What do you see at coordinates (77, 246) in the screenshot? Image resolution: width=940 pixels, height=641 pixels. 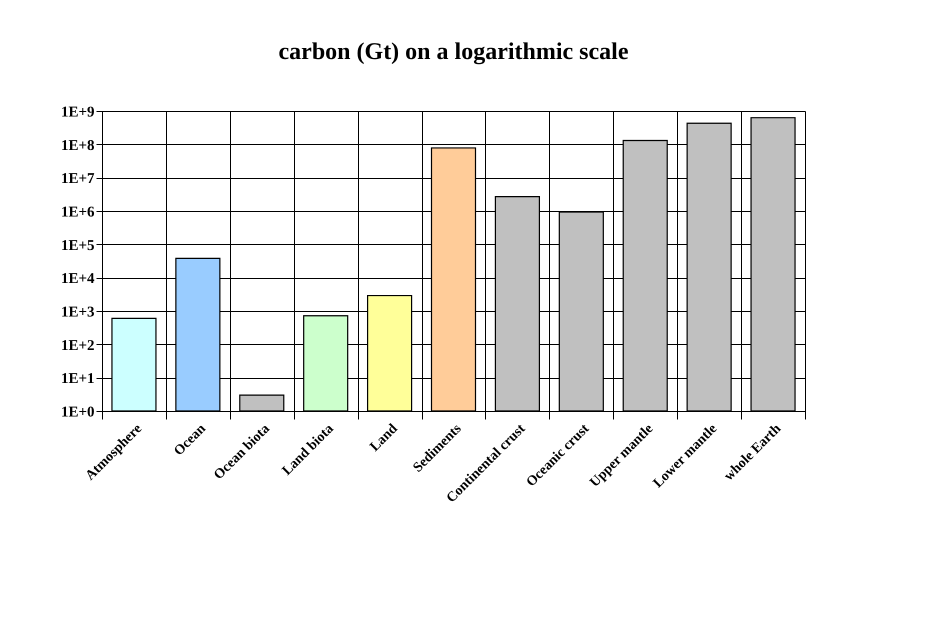 I see `y-tick-label: 1E+5` at bounding box center [77, 246].